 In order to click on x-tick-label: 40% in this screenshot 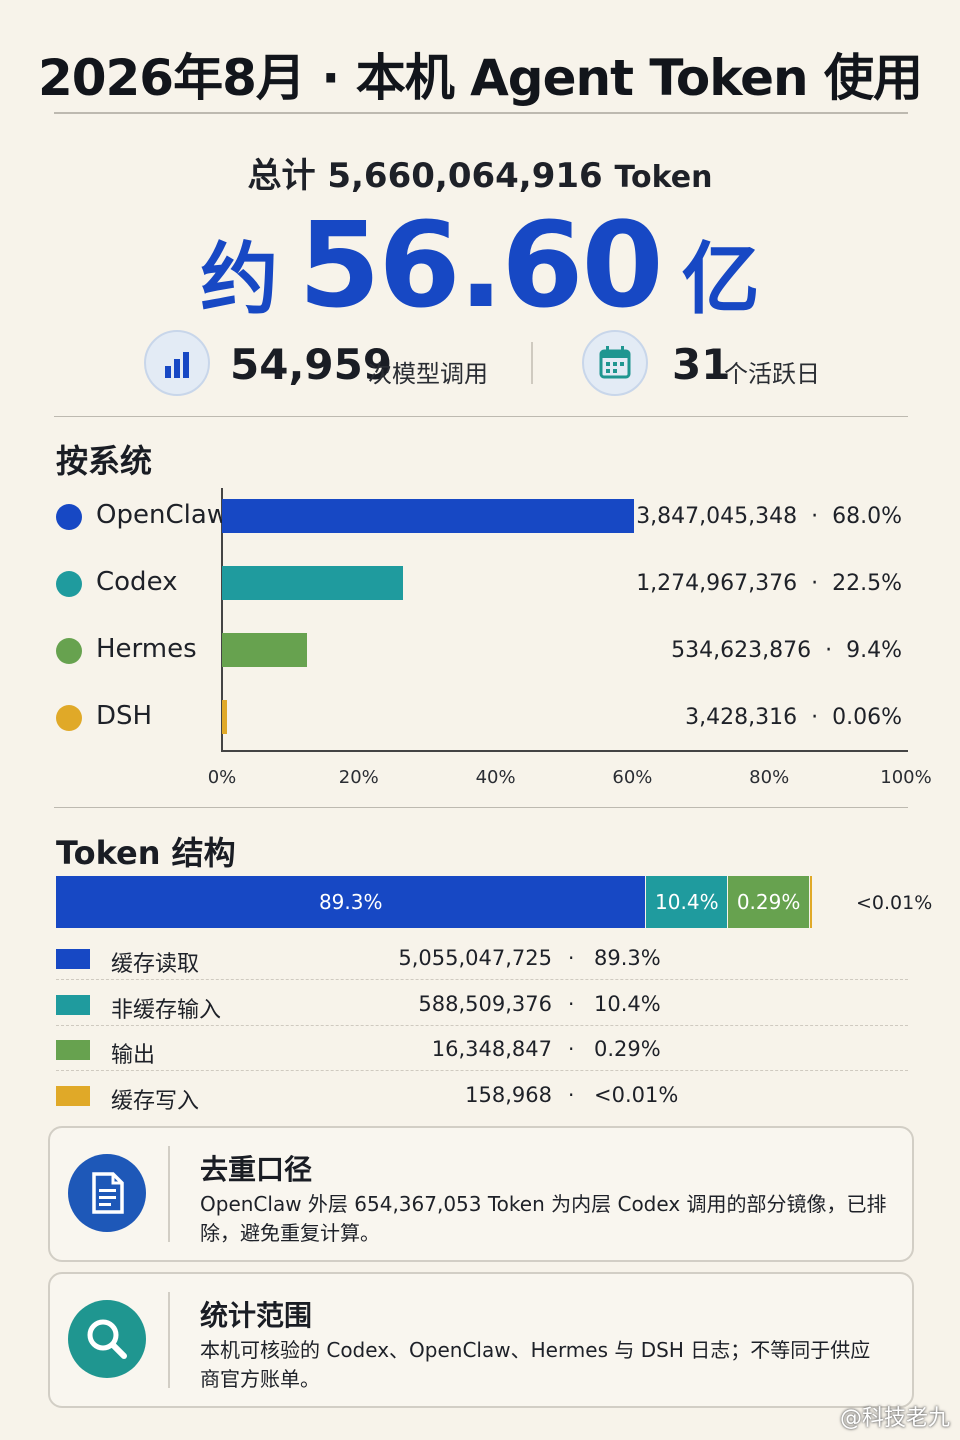, I will do `click(495, 777)`.